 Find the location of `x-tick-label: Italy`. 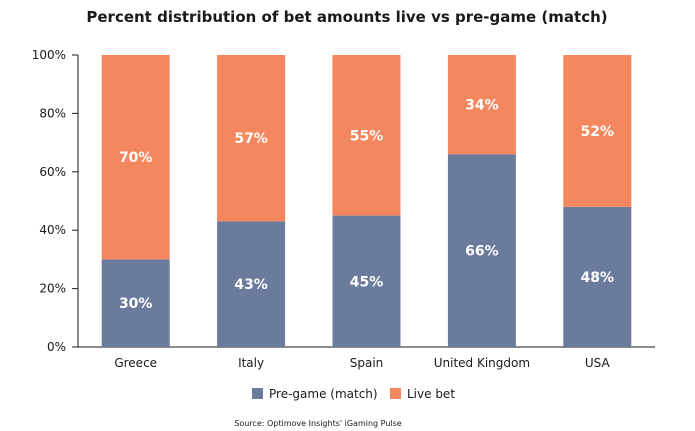

x-tick-label: Italy is located at coordinates (251, 363).